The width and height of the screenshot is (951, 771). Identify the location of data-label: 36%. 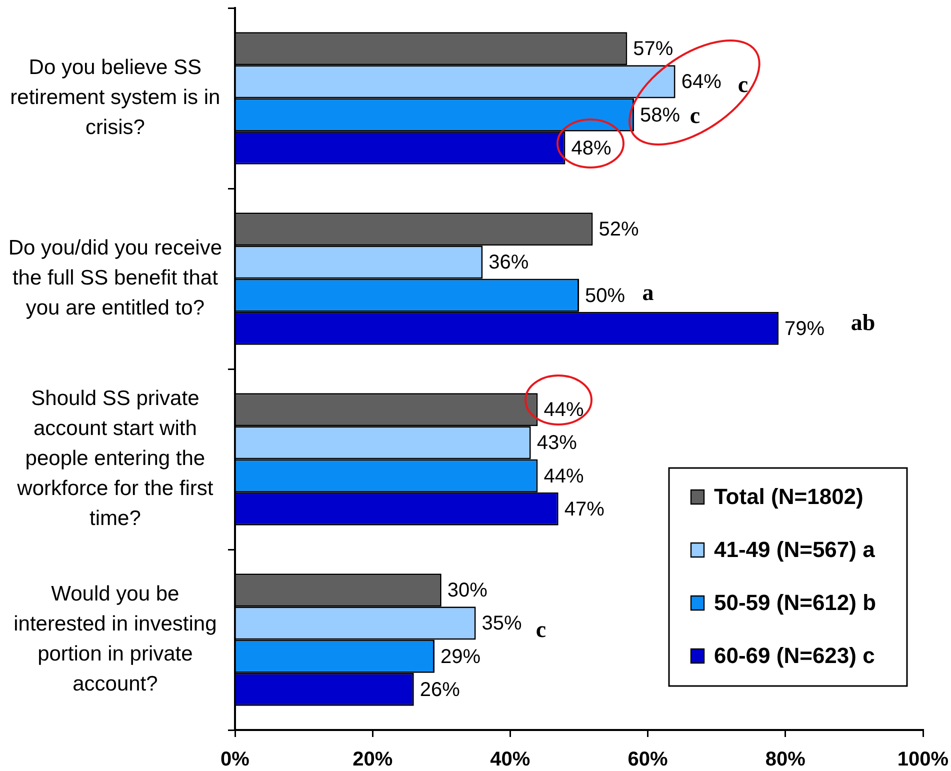
(508, 263).